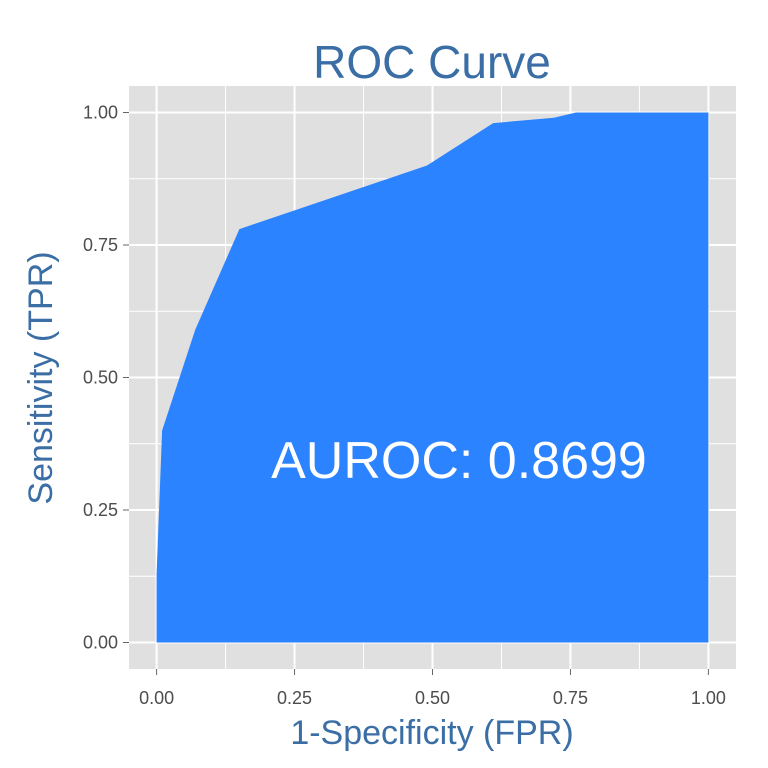  I want to click on y-tick-label: 1.00, so click(100, 113).